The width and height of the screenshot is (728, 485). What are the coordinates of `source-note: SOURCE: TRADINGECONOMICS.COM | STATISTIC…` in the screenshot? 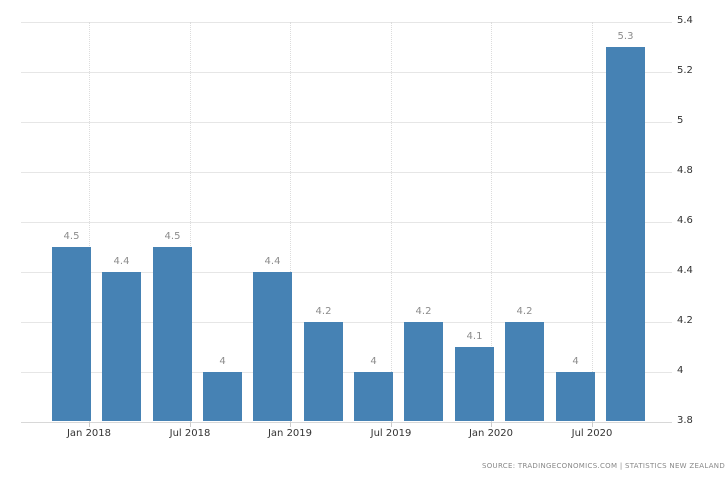 It's located at (604, 466).